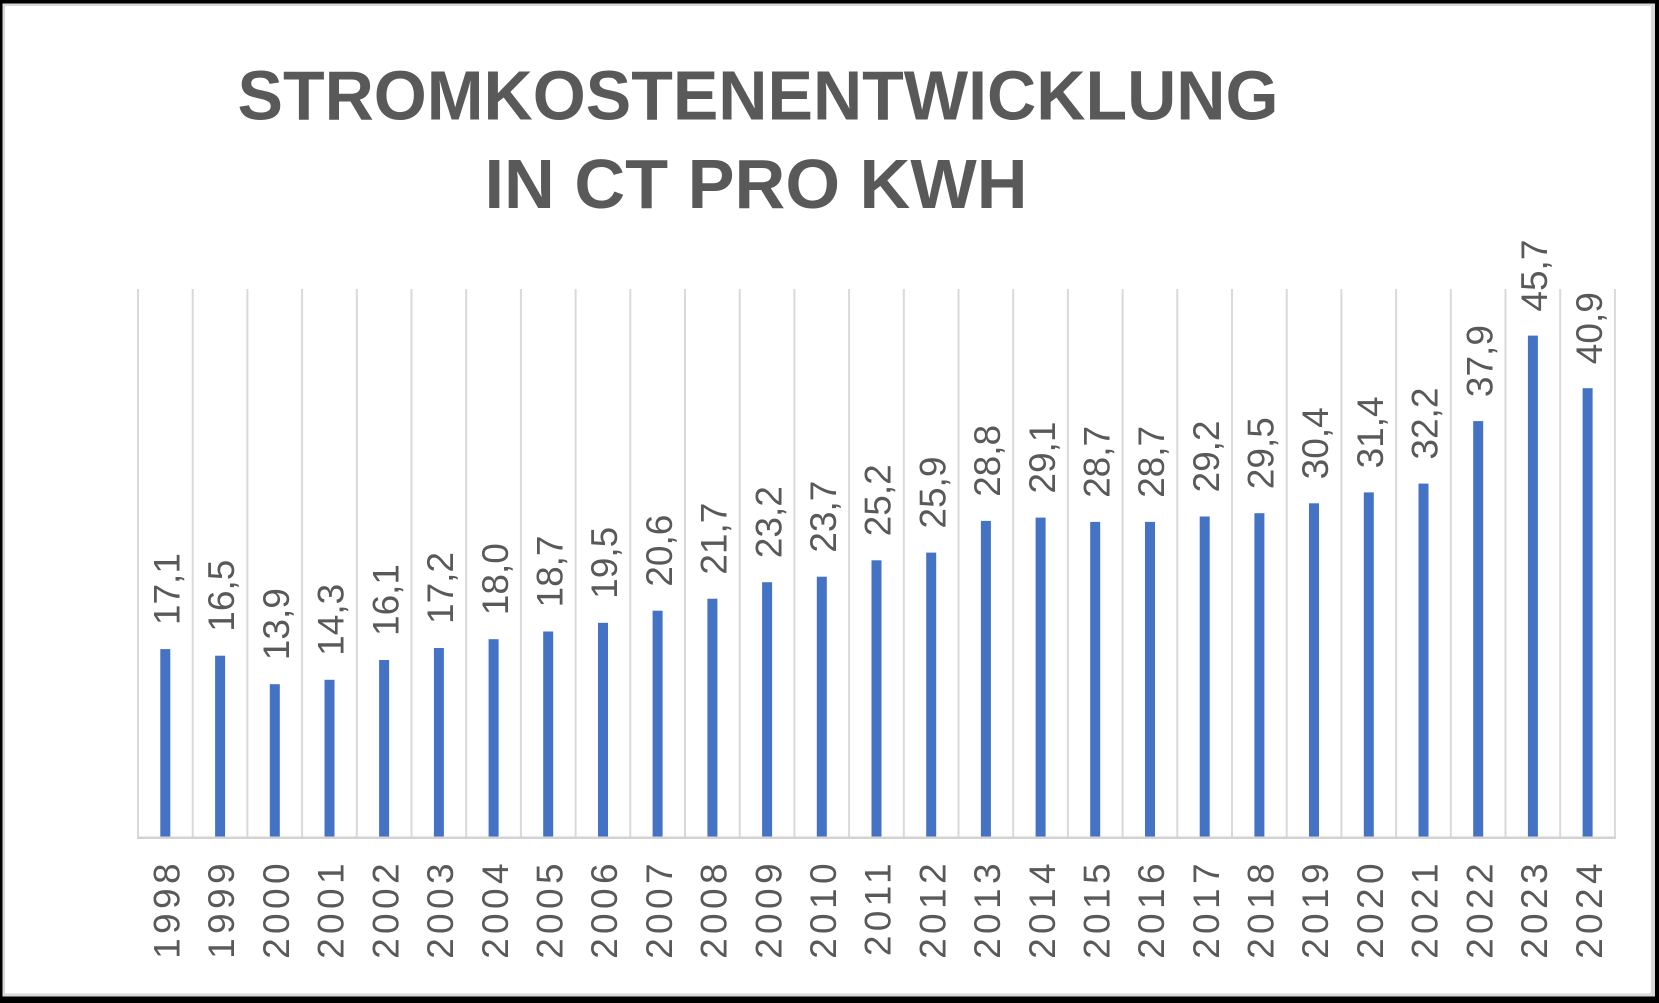 This screenshot has width=1659, height=1003. I want to click on svg-text: 32,2, so click(1425, 424).